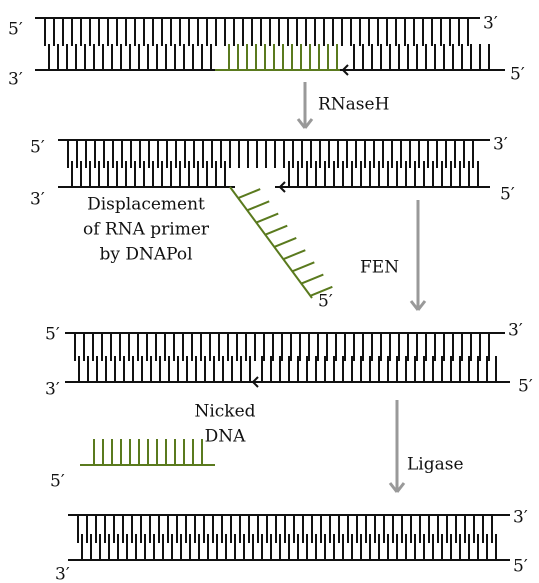  Describe the element at coordinates (353, 105) in the screenshot. I see `step-label: RNaseH` at that location.